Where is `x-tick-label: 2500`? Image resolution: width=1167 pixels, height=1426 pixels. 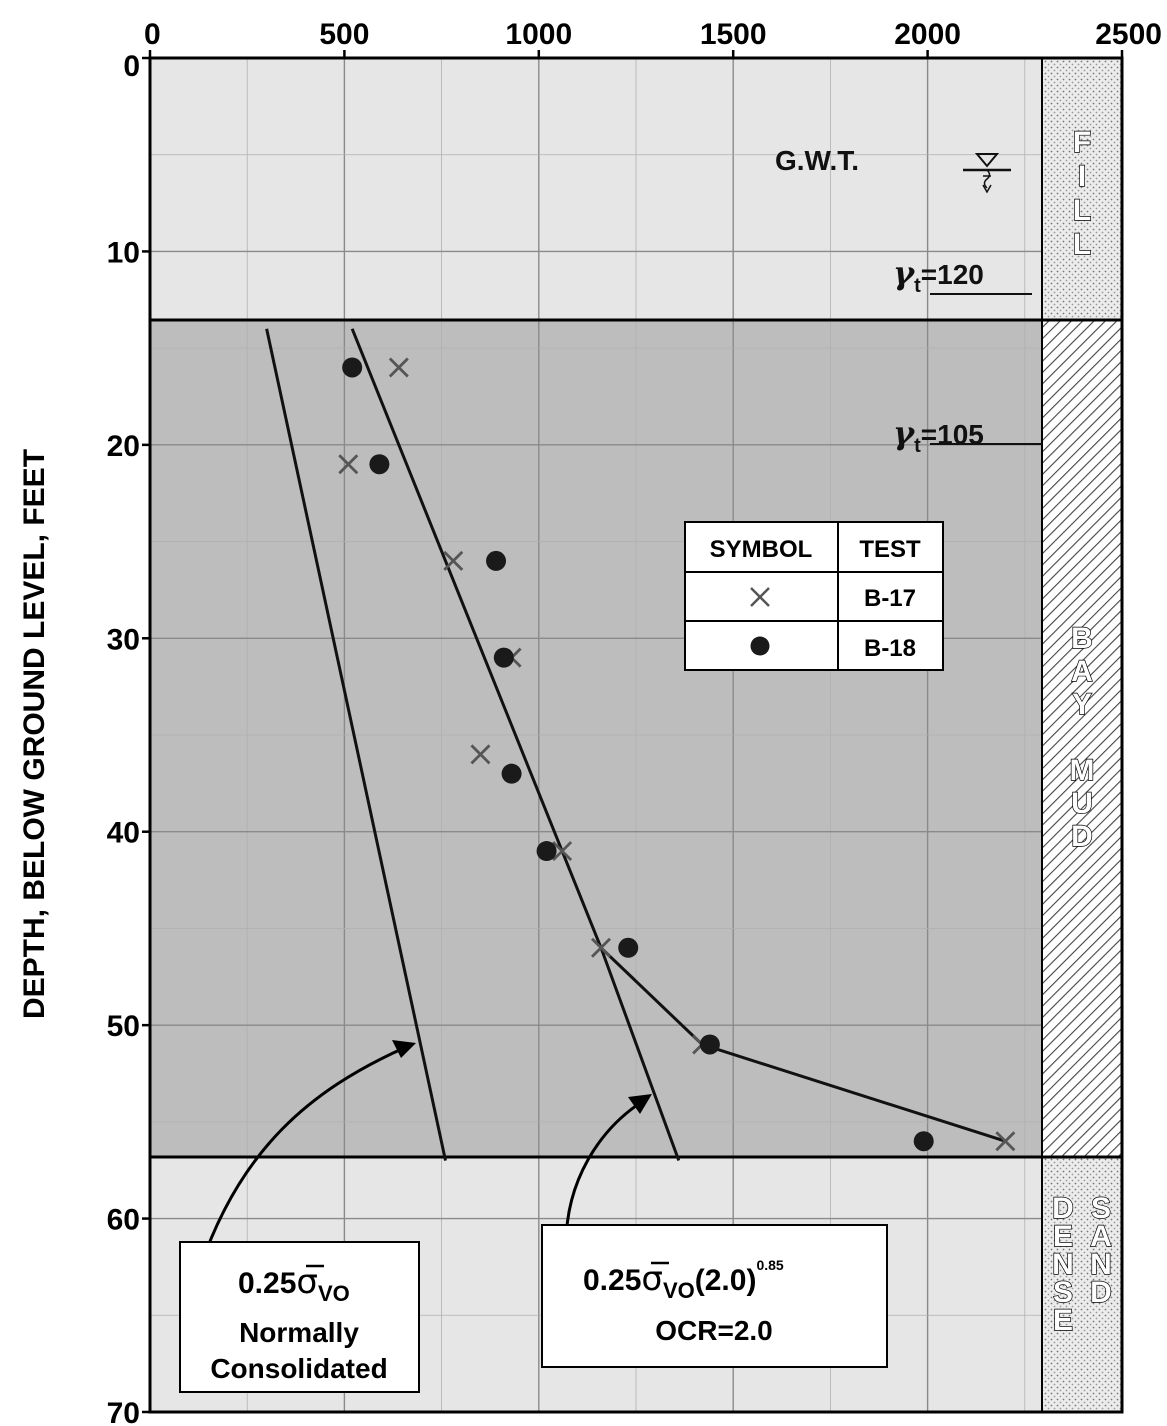 x-tick-label: 2500 is located at coordinates (1128, 34).